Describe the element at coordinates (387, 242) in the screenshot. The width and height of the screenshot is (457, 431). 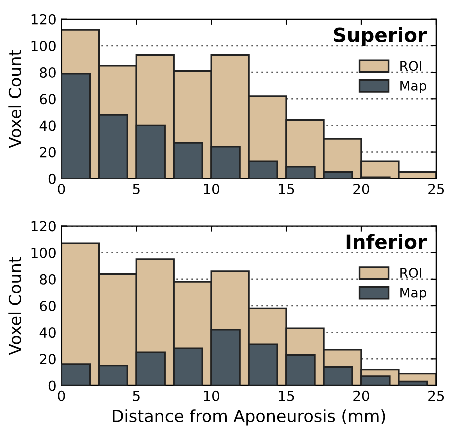
I see `chart-title: Inferior` at that location.